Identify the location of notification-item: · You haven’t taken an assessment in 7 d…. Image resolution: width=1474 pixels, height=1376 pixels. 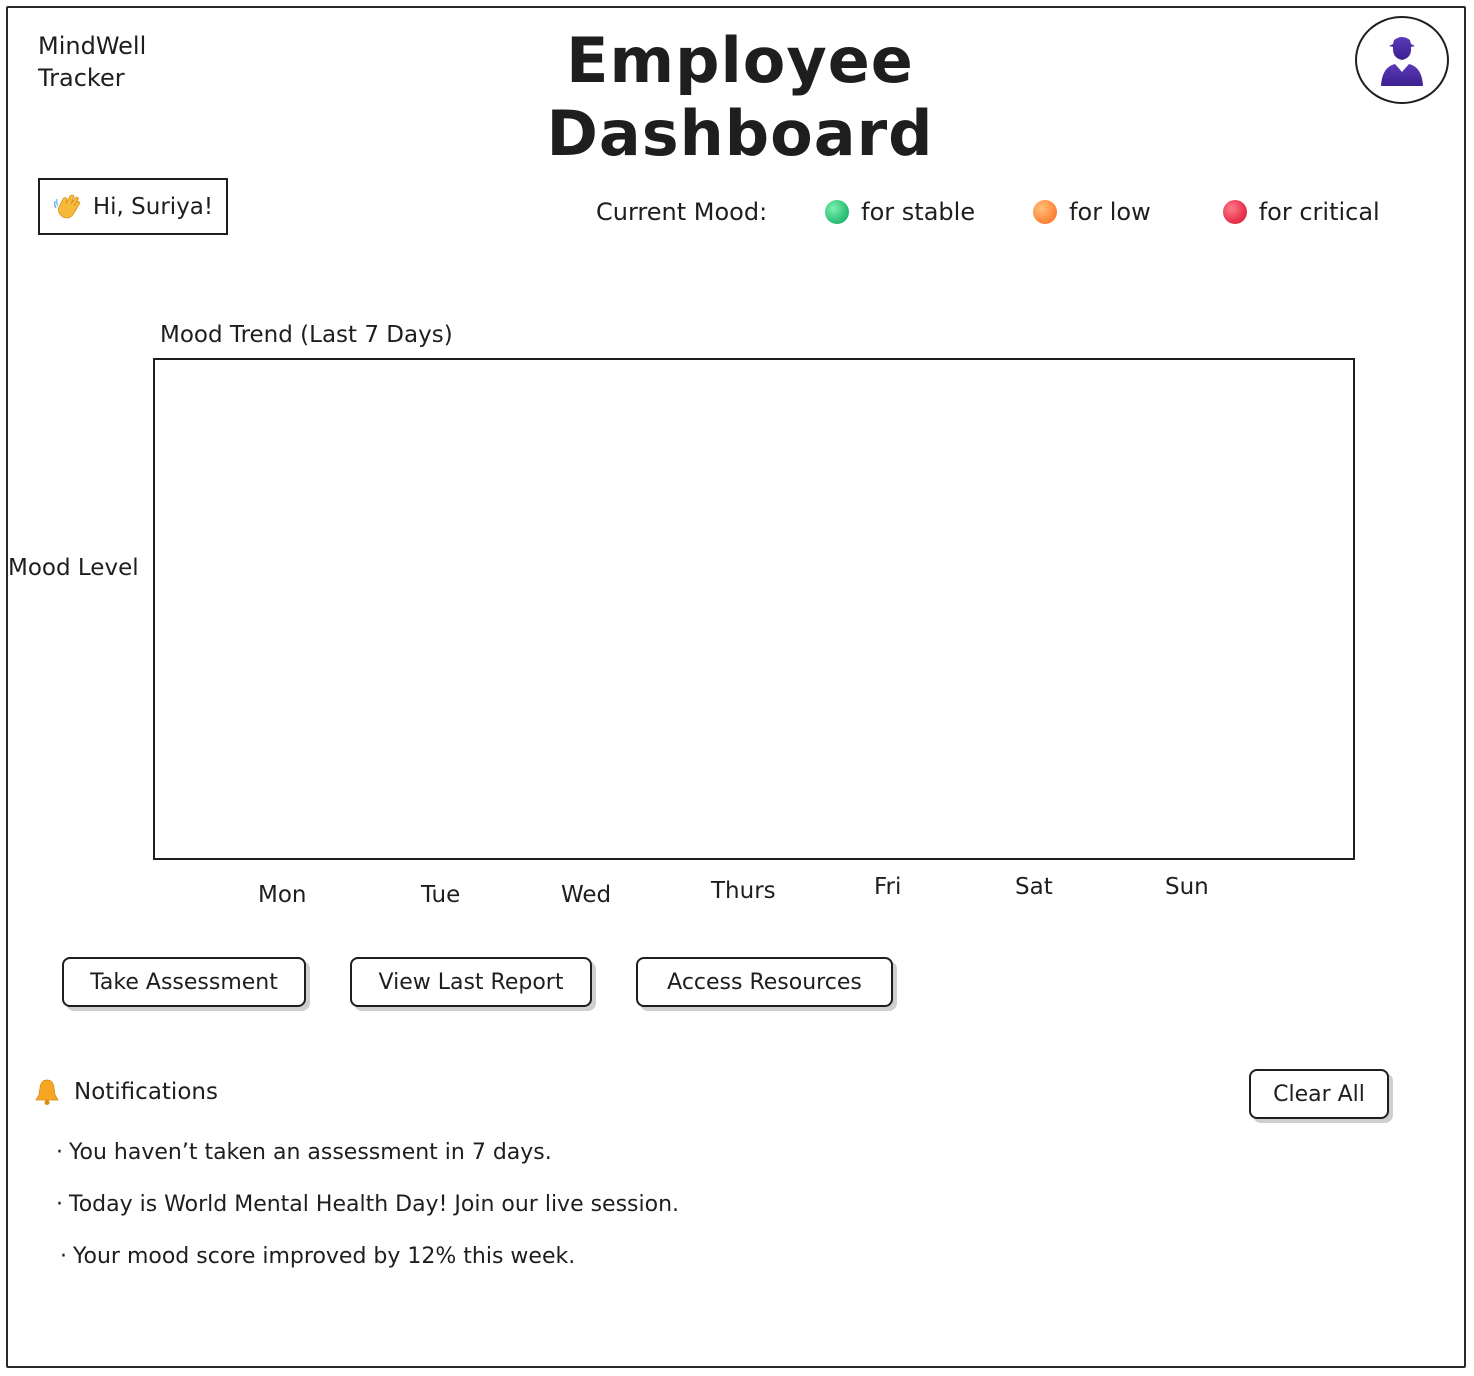
(367, 1166).